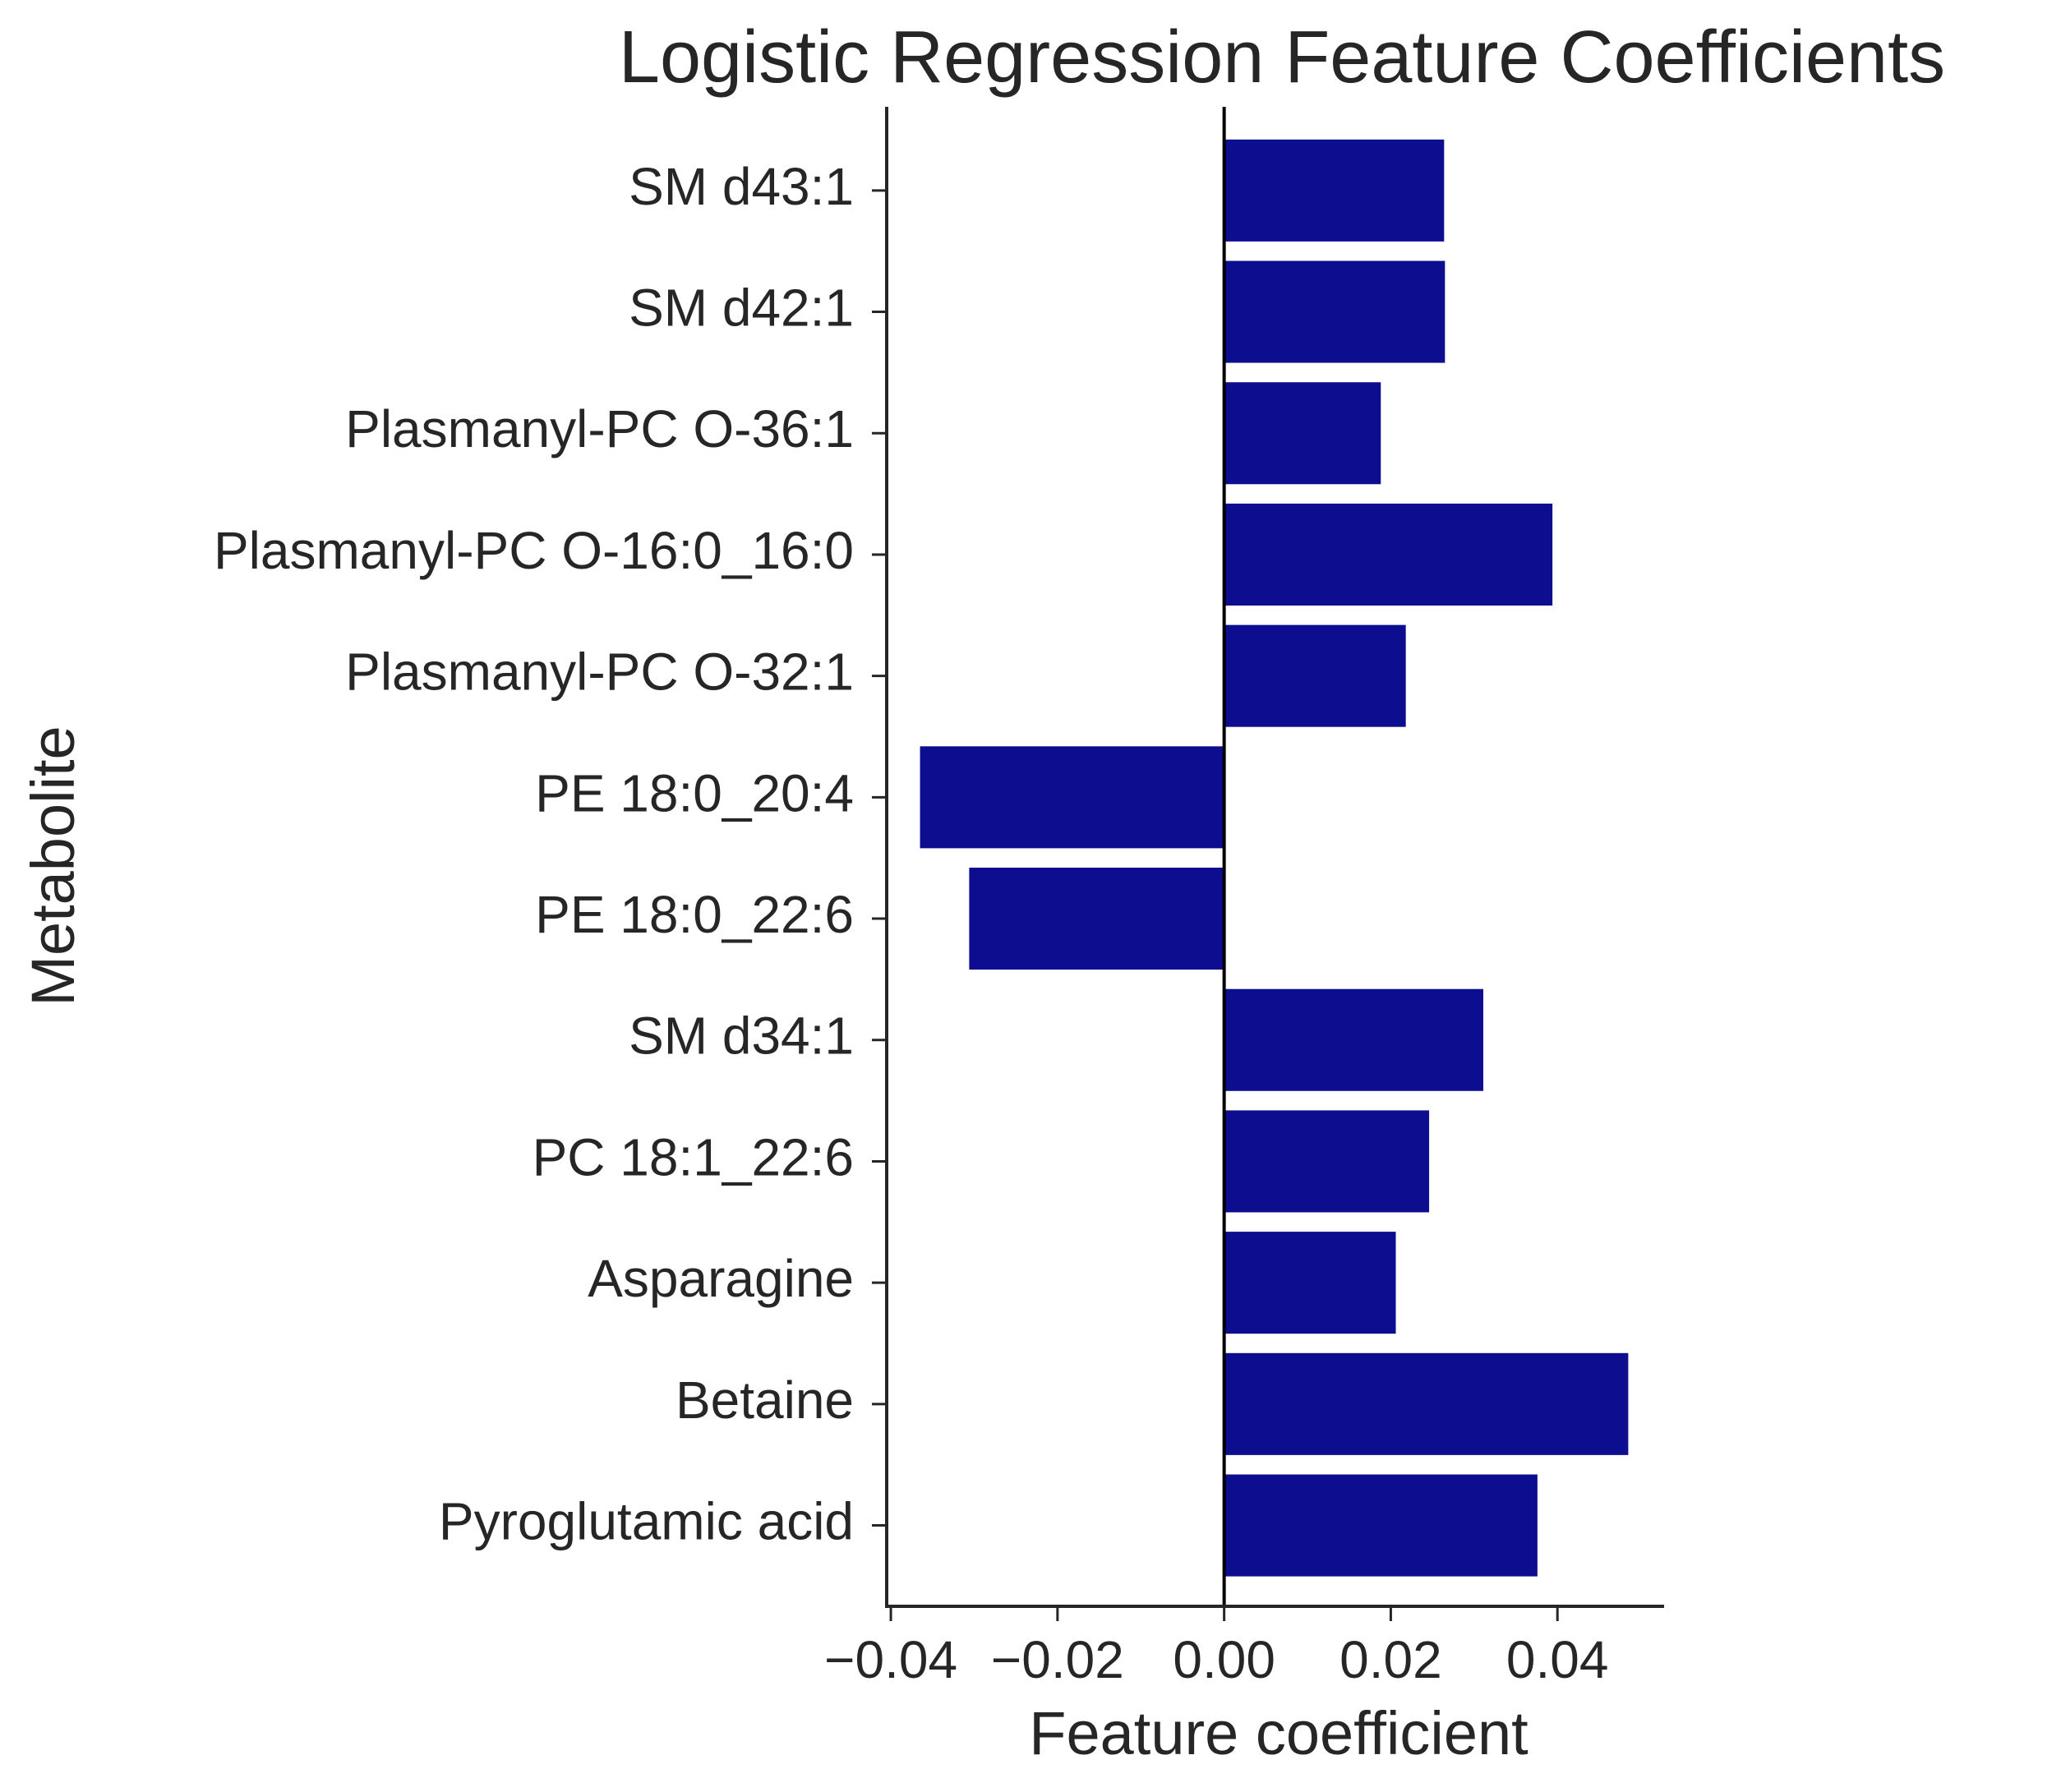  I want to click on y-tick-label: Plasmanyl-PC O-32:1, so click(599, 672).